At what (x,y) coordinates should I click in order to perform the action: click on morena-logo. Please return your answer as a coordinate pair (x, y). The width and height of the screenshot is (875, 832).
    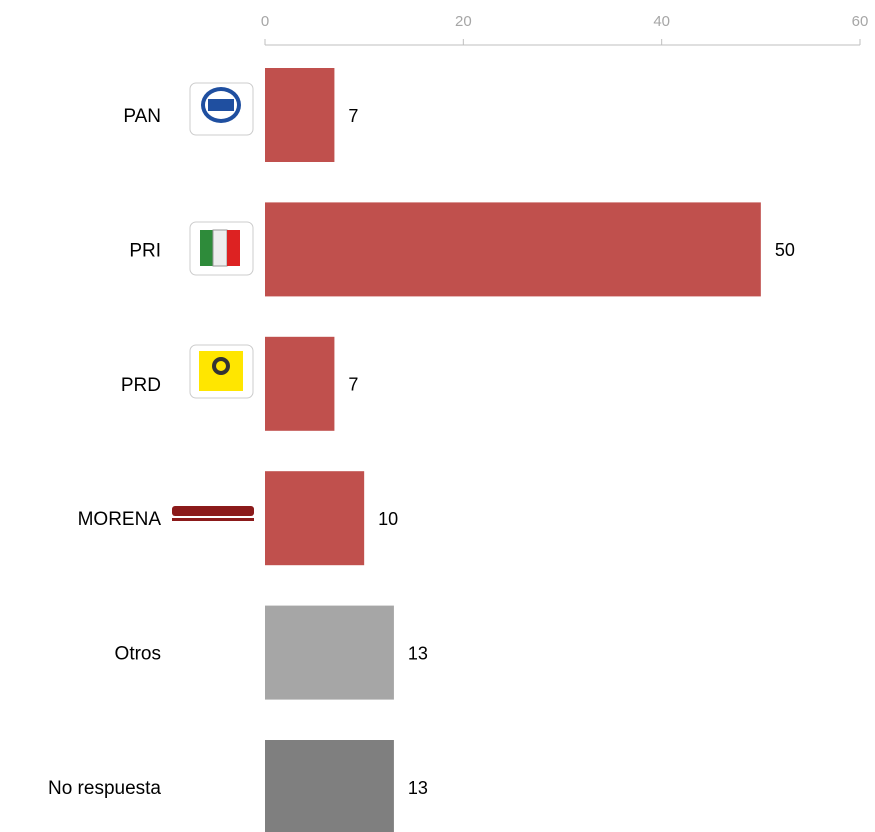
    Looking at the image, I should click on (213, 513).